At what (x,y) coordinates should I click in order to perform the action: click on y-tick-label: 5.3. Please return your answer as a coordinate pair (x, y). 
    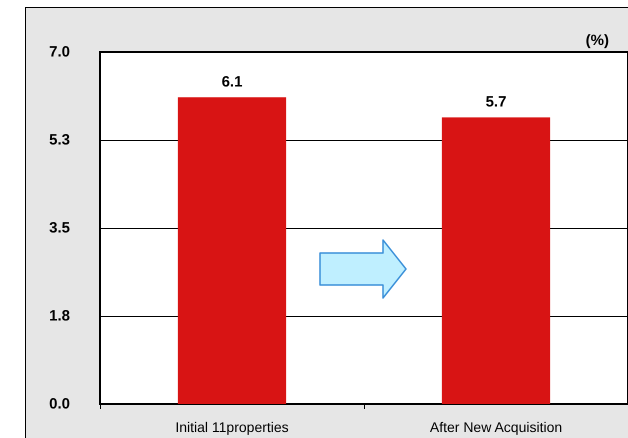
    Looking at the image, I should click on (59, 140).